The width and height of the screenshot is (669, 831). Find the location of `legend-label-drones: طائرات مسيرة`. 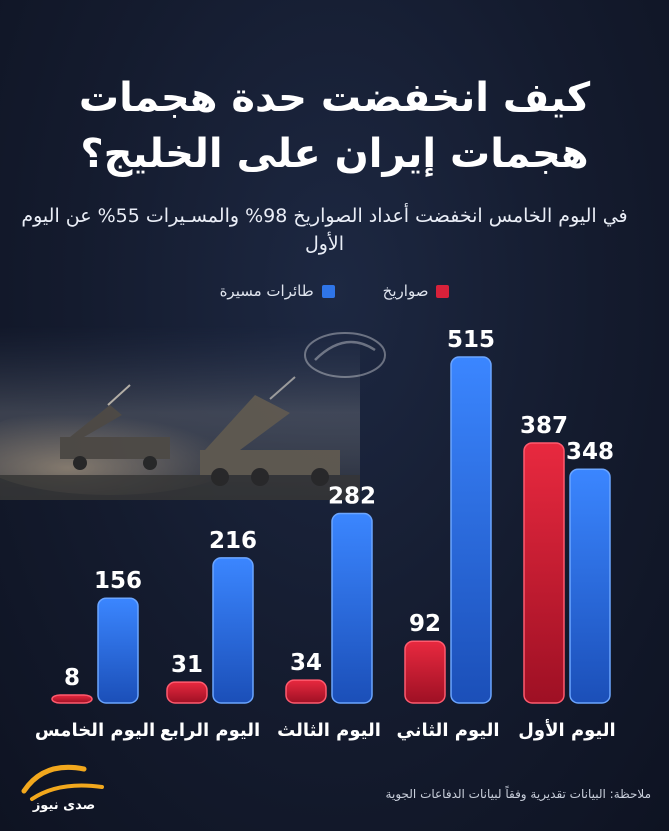

legend-label-drones: طائرات مسيرة is located at coordinates (266, 291).